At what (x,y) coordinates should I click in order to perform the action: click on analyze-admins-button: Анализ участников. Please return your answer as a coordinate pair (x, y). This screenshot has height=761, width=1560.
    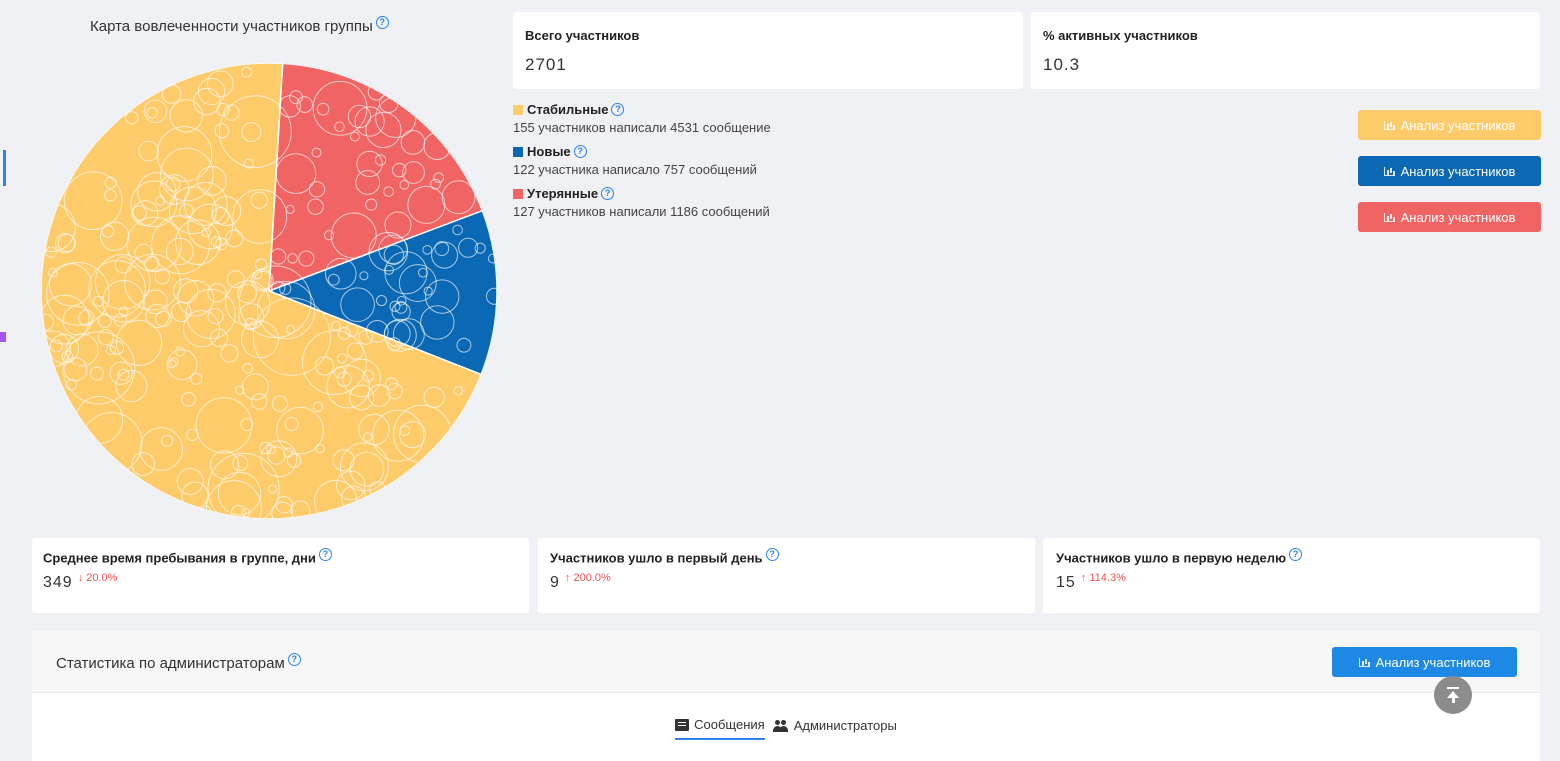
    Looking at the image, I should click on (1424, 662).